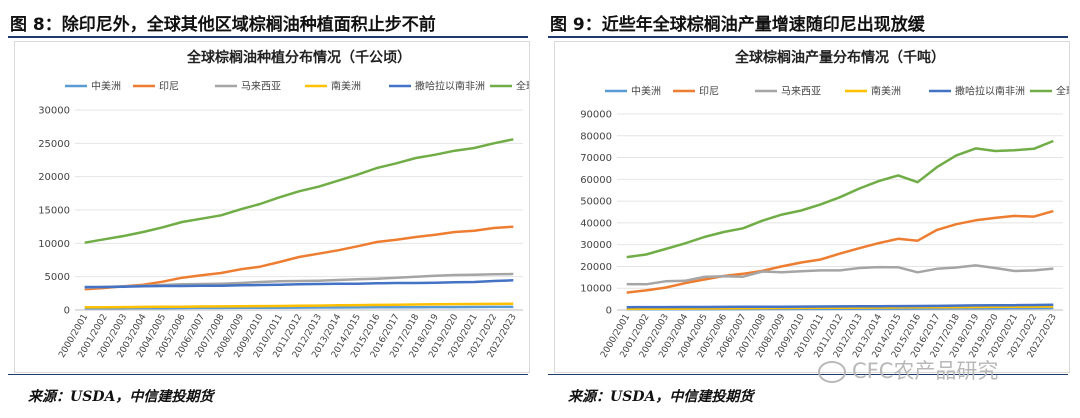  What do you see at coordinates (925, 371) in the screenshot?
I see `watermark-text: CFC农产品研究` at bounding box center [925, 371].